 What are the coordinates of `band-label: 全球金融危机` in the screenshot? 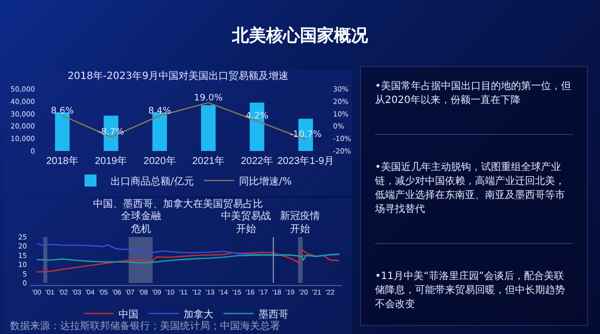 It's located at (141, 222).